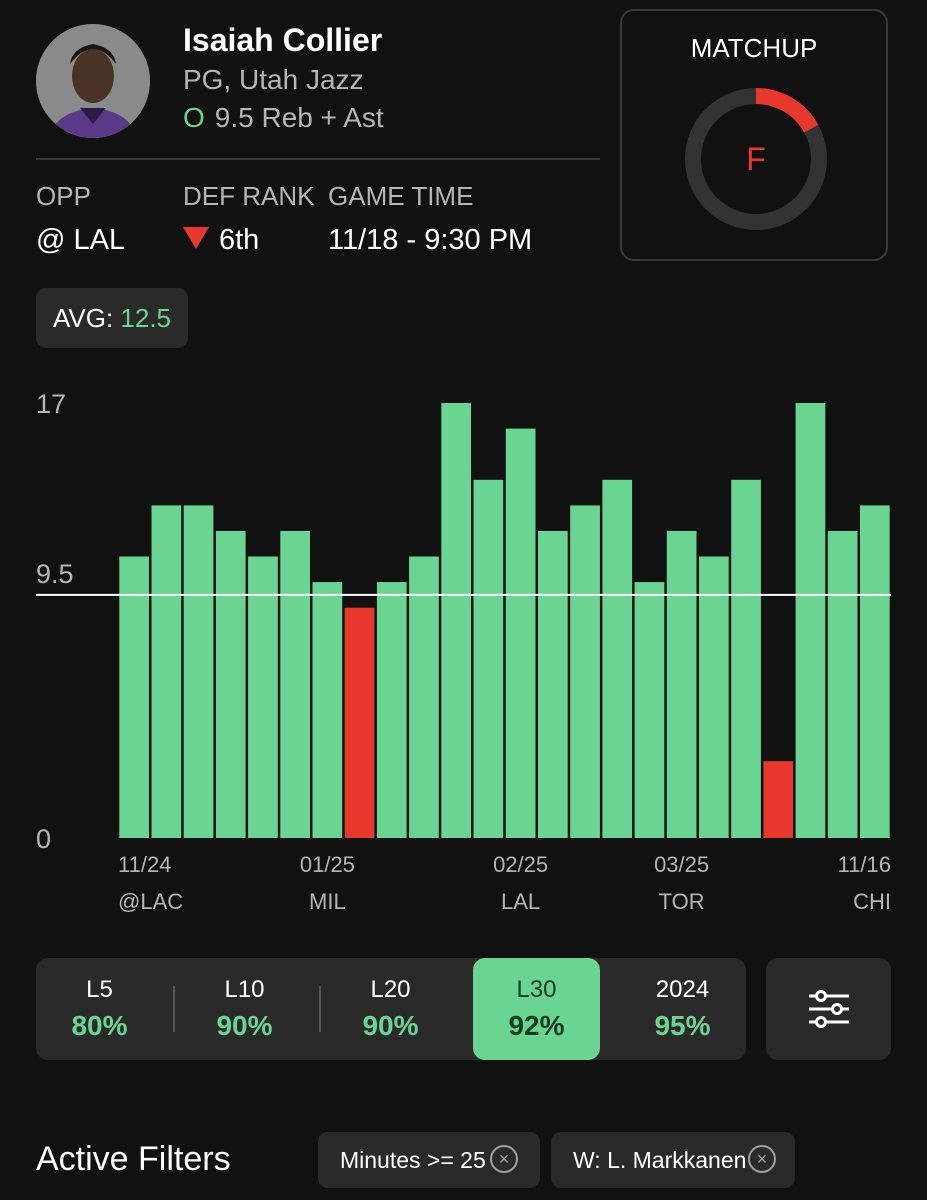  I want to click on player-avatar, so click(93, 81).